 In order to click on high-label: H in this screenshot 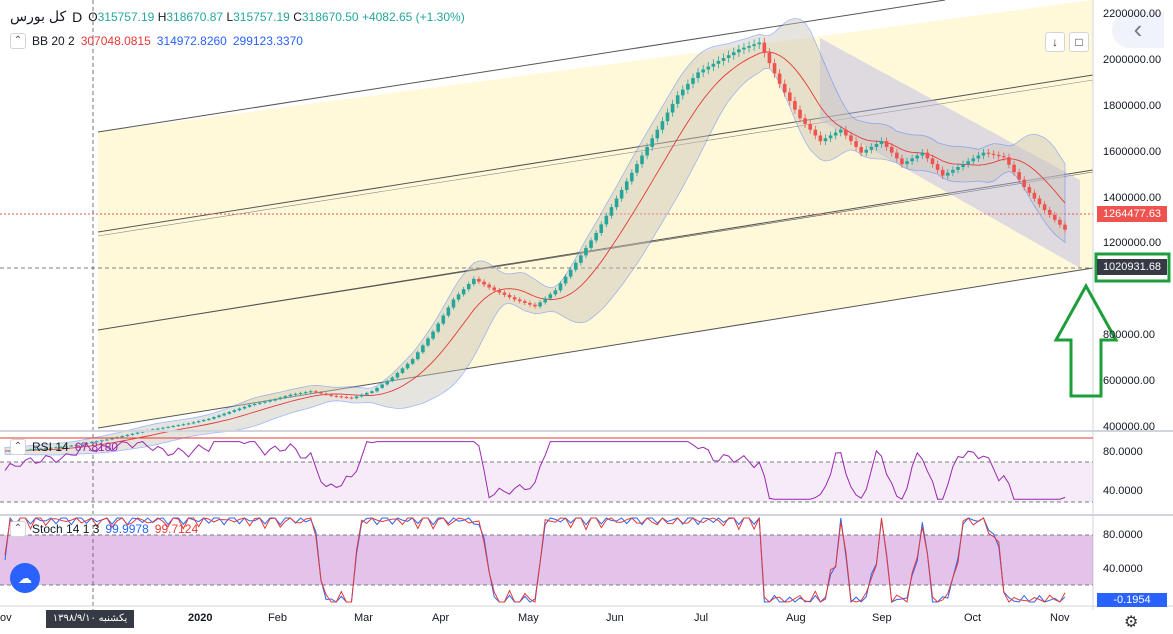, I will do `click(162, 16)`.